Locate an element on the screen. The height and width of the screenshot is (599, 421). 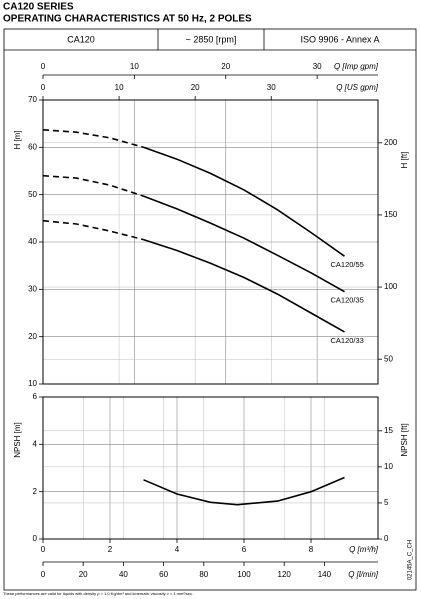
y-tick-label: 2 is located at coordinates (35, 491).